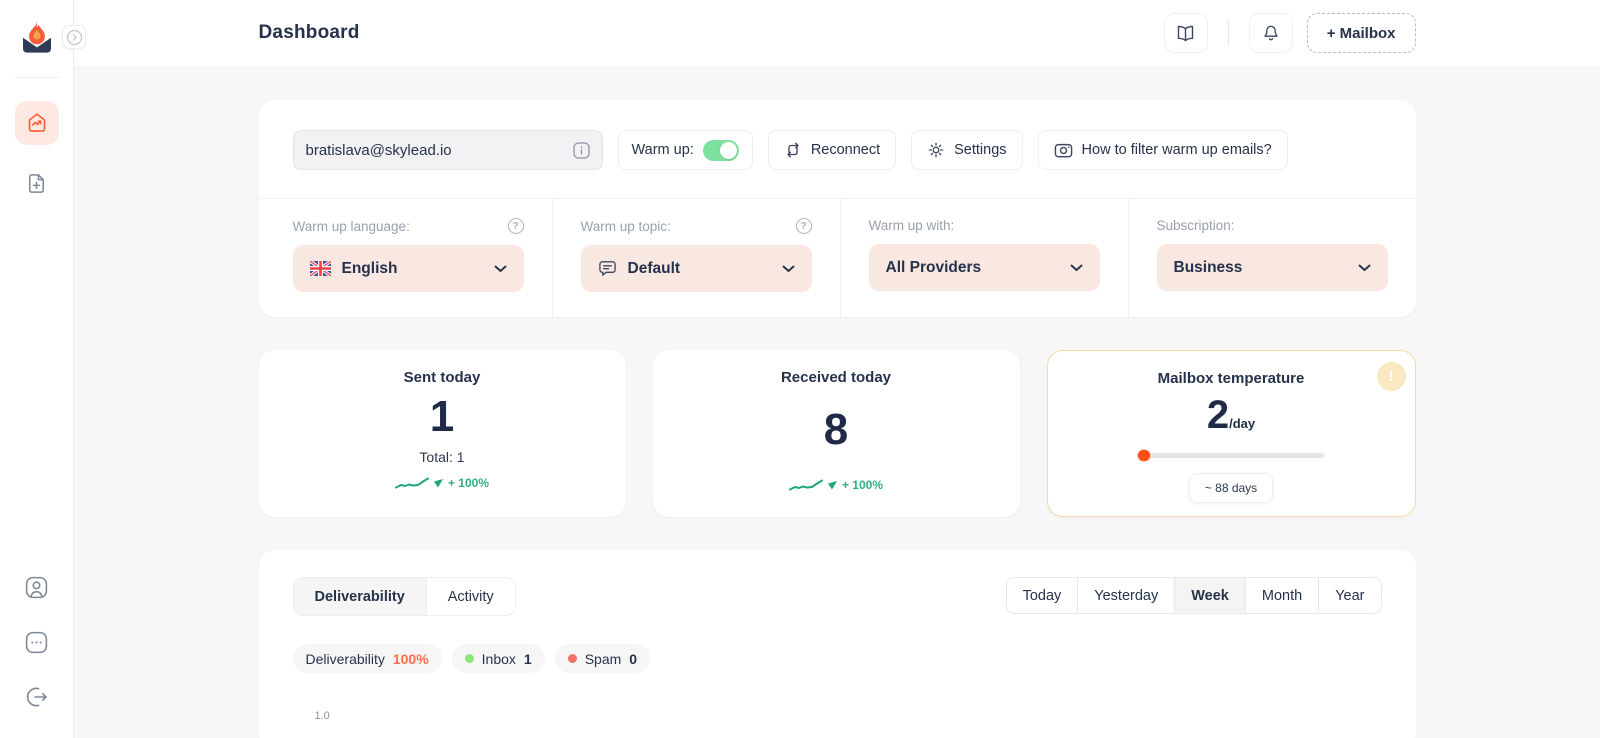  I want to click on reconnect-button: Reconnect, so click(832, 150).